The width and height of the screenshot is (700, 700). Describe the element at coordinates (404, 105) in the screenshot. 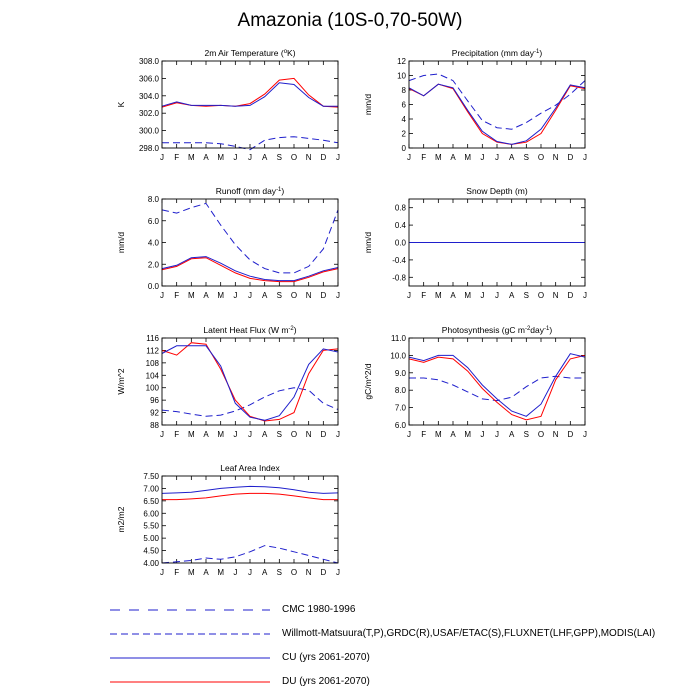

I see `y-tick-label: 6` at that location.